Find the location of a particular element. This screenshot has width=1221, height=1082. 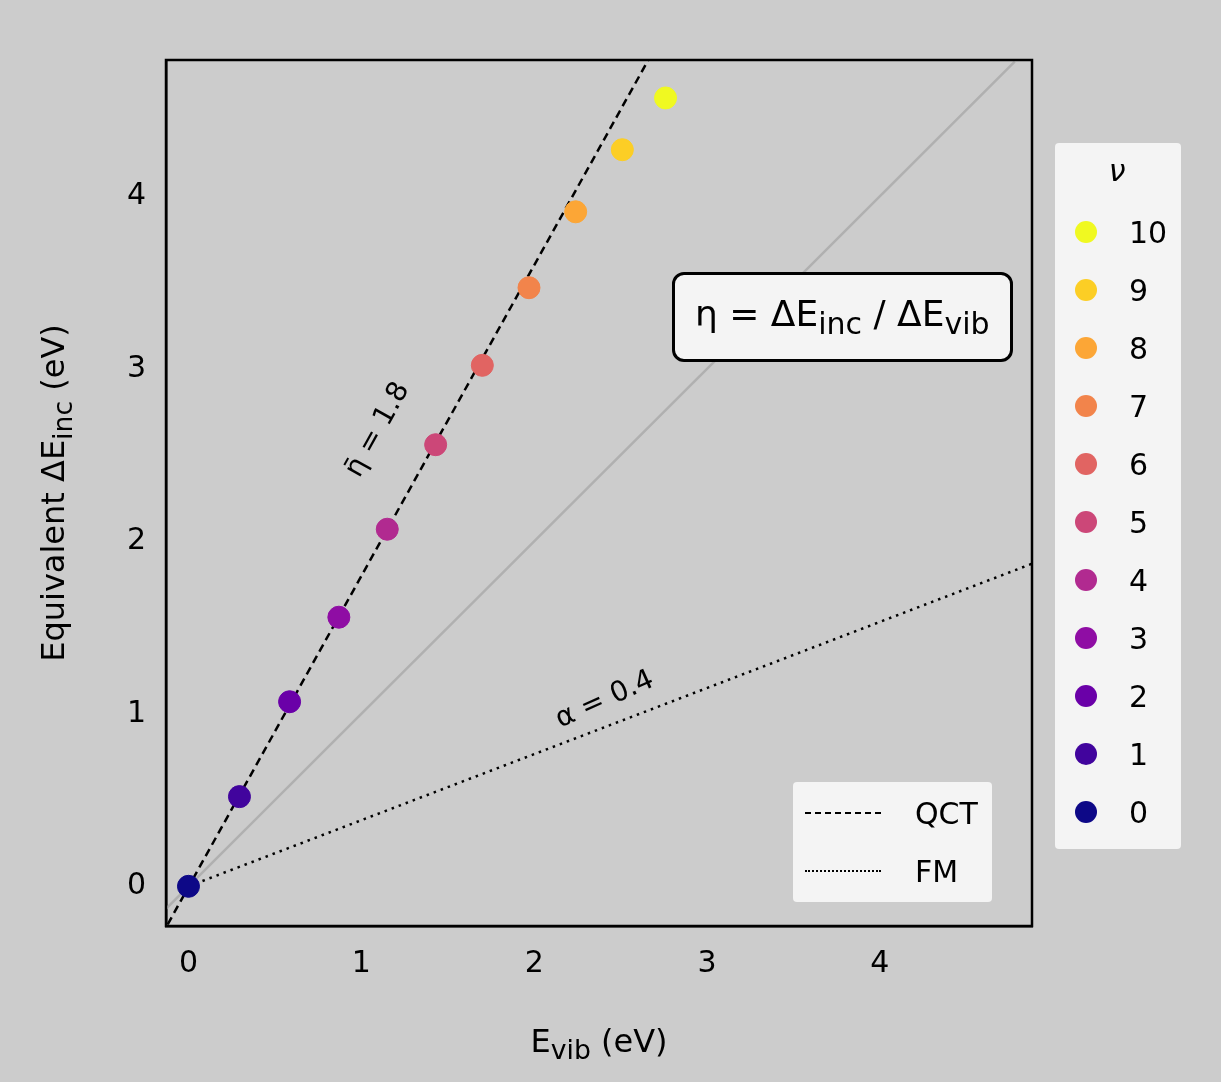

y-tick-label: 3 is located at coordinates (136, 366).